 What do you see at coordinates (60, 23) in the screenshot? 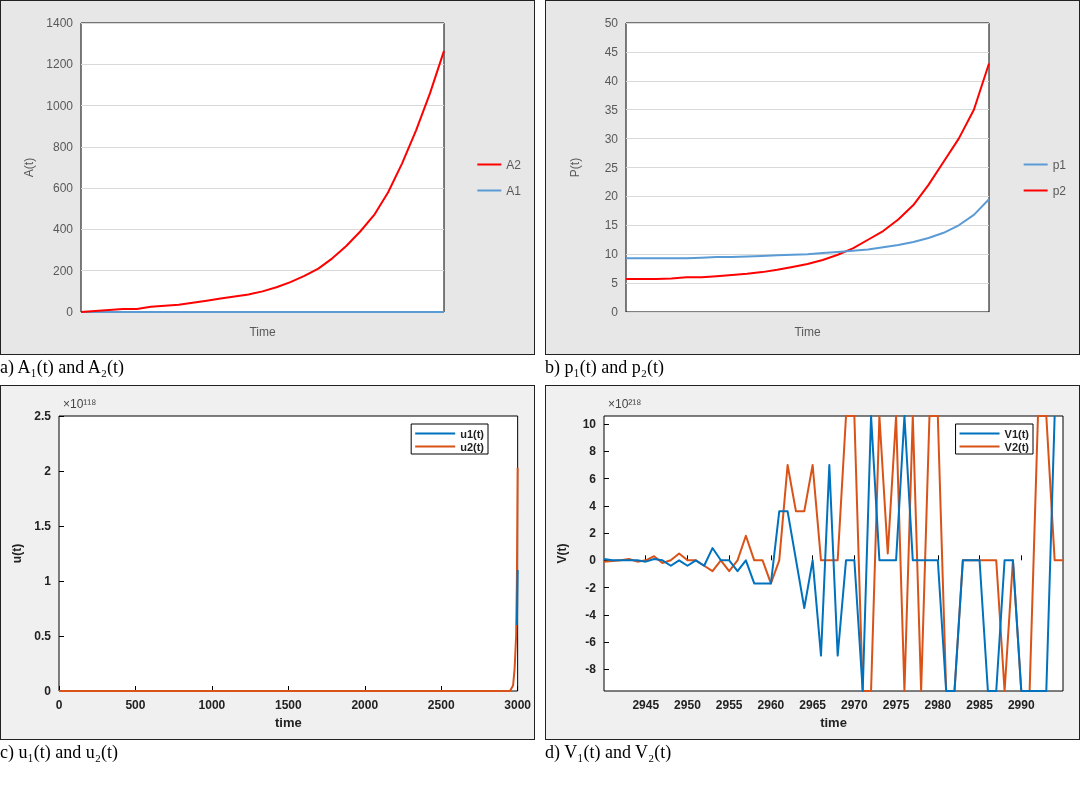
I see `y-tick-label: 1400` at bounding box center [60, 23].